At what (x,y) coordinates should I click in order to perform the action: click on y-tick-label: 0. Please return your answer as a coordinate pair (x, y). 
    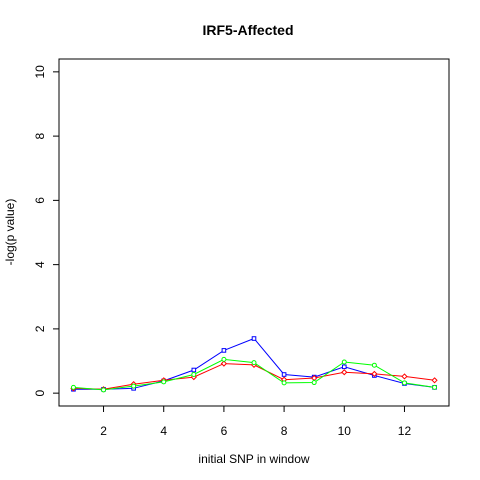
    Looking at the image, I should click on (40, 392).